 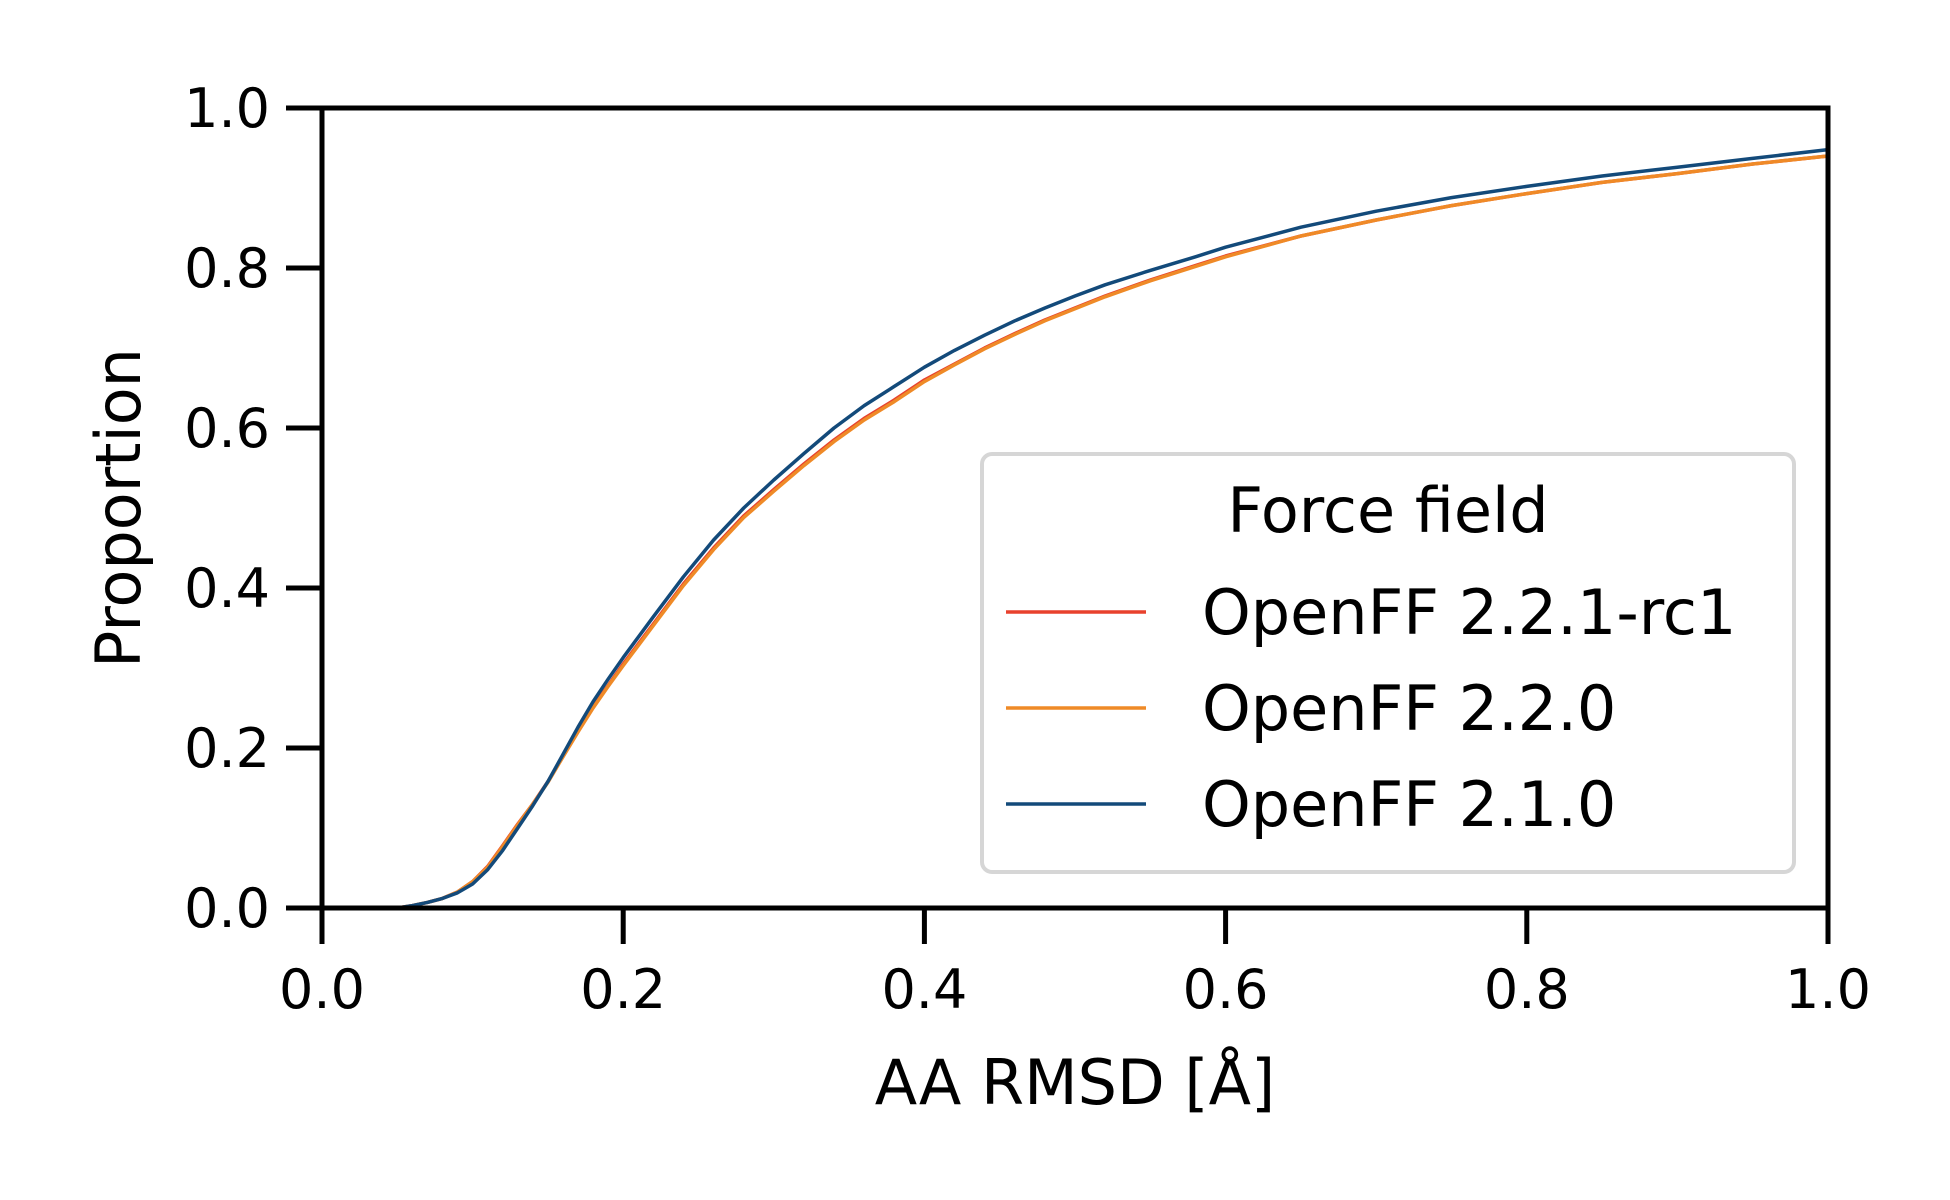 What do you see at coordinates (1409, 804) in the screenshot?
I see `legend-label: OpenFF 2.1.0` at bounding box center [1409, 804].